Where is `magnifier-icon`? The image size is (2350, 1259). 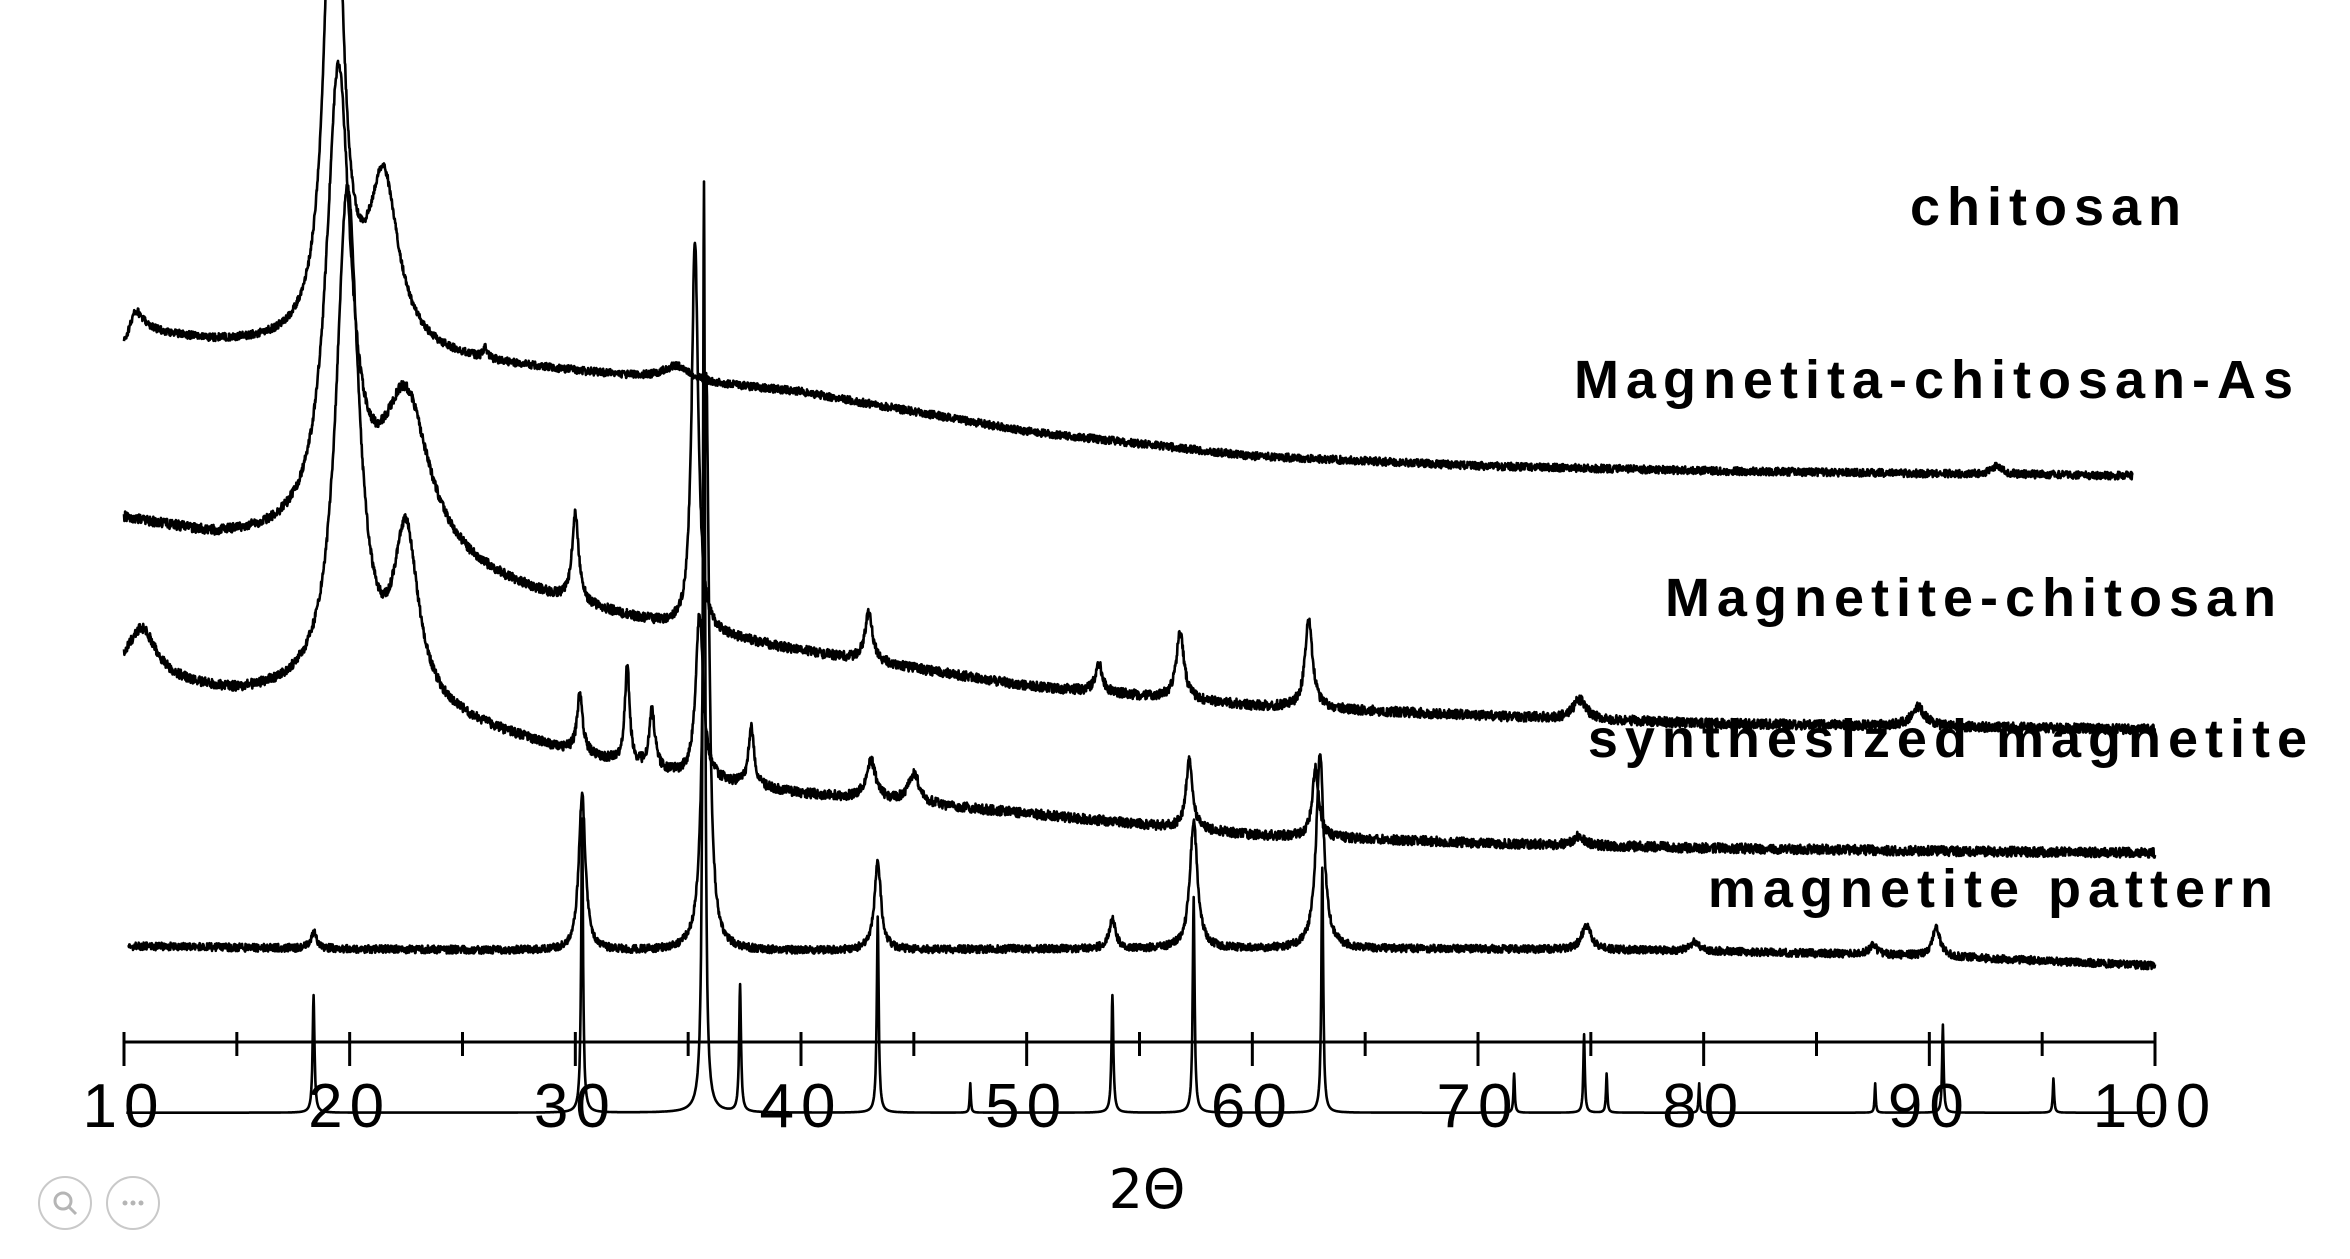 magnifier-icon is located at coordinates (65, 1203).